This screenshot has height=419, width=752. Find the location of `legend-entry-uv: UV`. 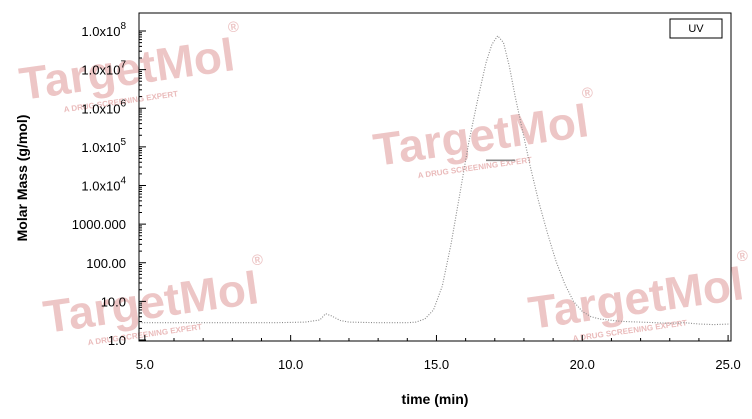

legend-entry-uv: UV is located at coordinates (696, 29).